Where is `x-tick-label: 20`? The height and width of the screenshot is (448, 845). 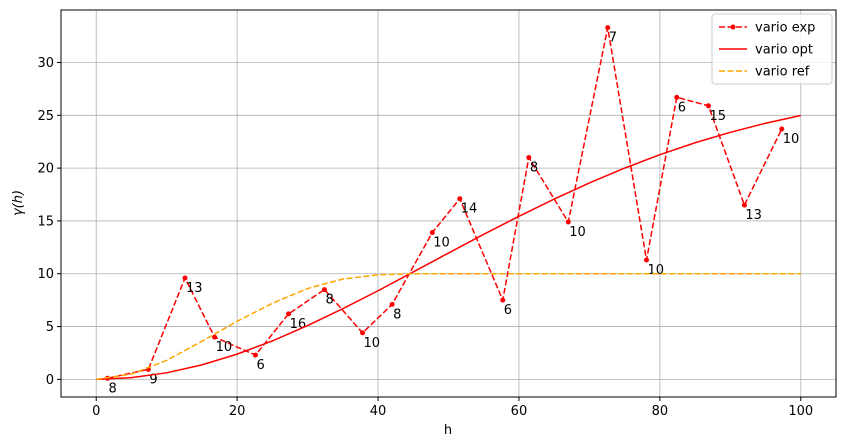
x-tick-label: 20 is located at coordinates (237, 411).